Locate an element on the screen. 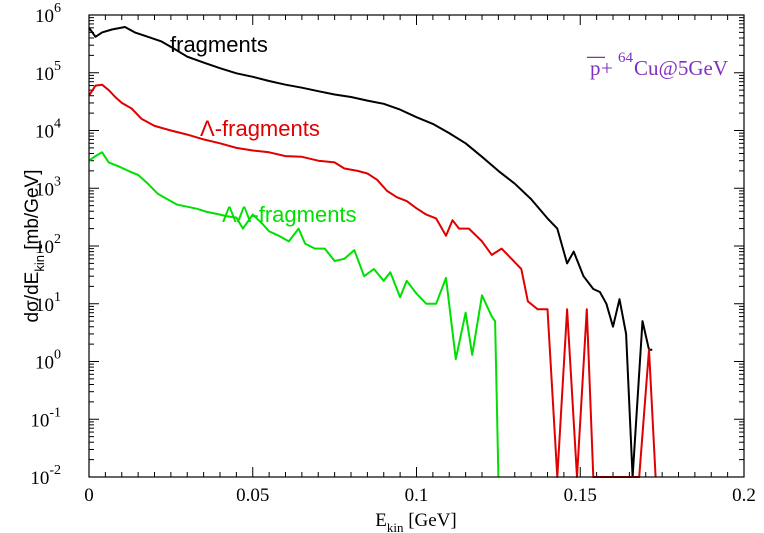 The image size is (764, 533). annotation-target: Cu@5GeV is located at coordinates (681, 68).